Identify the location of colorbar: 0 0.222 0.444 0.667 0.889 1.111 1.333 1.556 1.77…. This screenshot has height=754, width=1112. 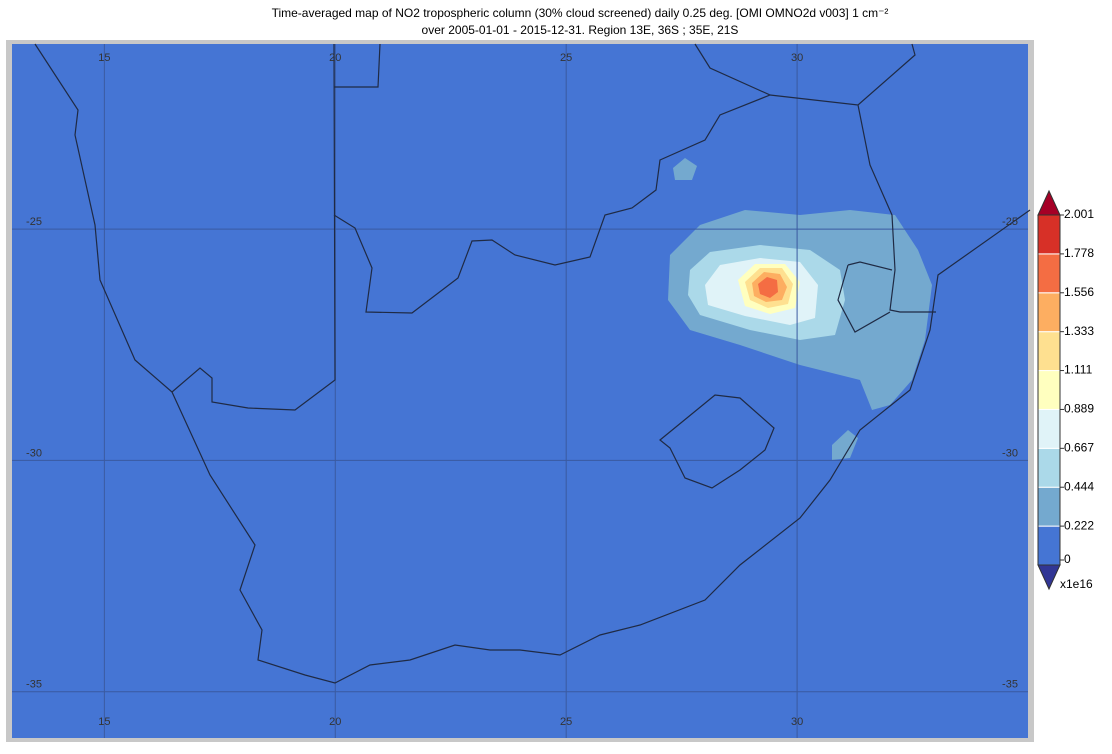
(1065, 390).